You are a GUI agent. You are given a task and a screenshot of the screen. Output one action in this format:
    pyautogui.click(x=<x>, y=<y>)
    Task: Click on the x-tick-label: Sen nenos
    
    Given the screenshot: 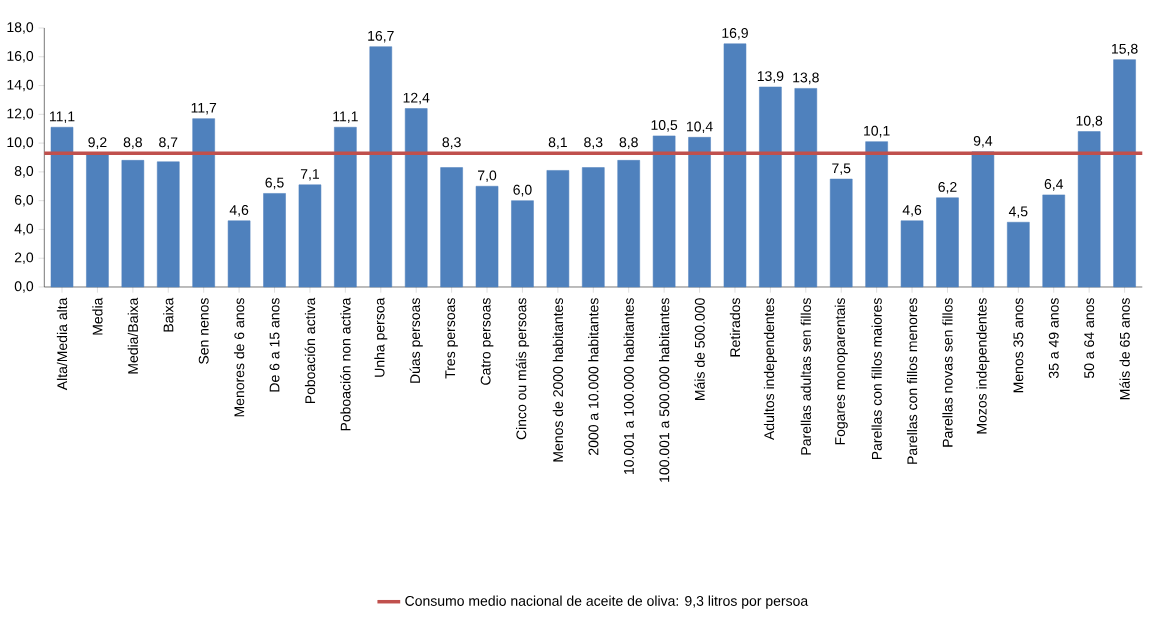 What is the action you would take?
    pyautogui.click(x=203, y=331)
    